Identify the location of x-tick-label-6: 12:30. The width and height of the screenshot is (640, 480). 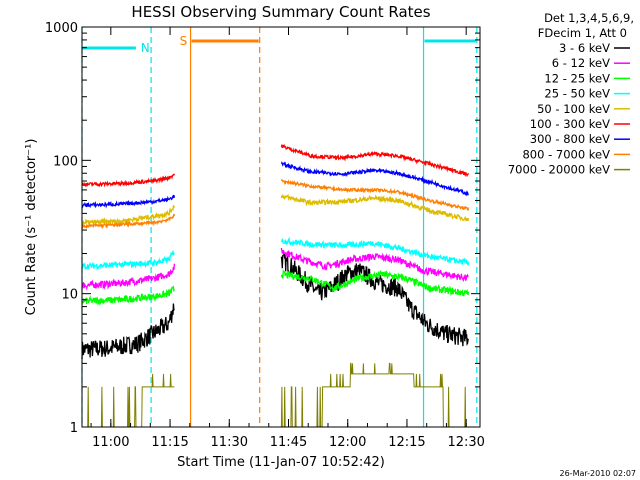
(465, 442).